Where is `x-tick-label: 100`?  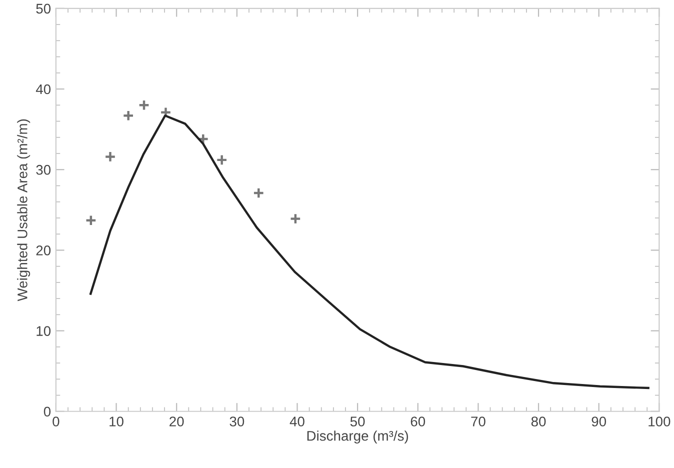
x-tick-label: 100 is located at coordinates (659, 421).